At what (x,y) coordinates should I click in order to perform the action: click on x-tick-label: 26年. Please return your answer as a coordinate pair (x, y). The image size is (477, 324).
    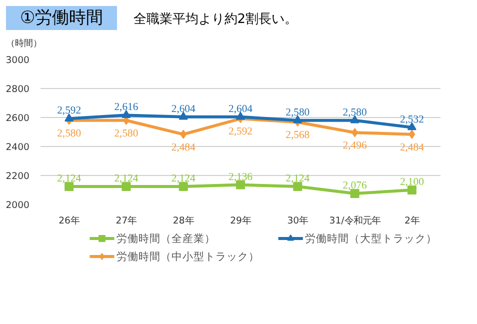
    Looking at the image, I should click on (69, 221).